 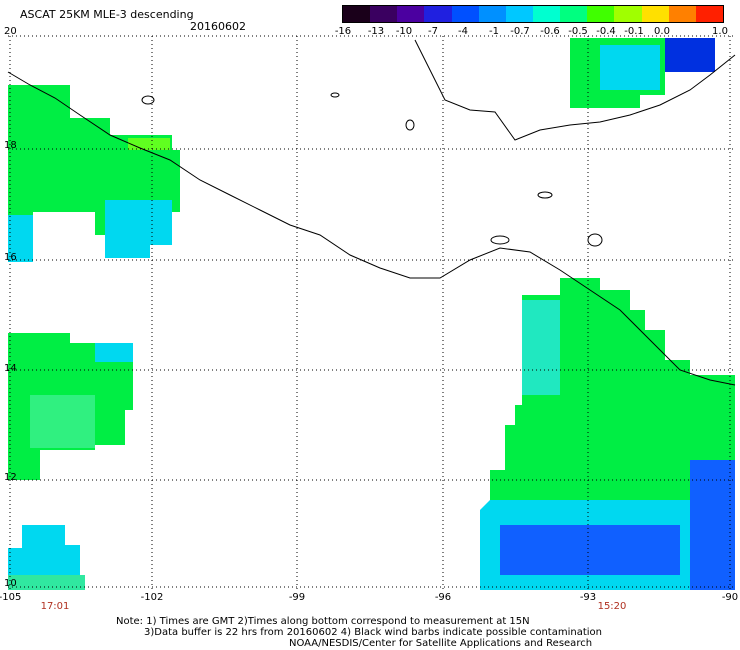 What do you see at coordinates (11, 597) in the screenshot?
I see `lon-label-105: -105` at bounding box center [11, 597].